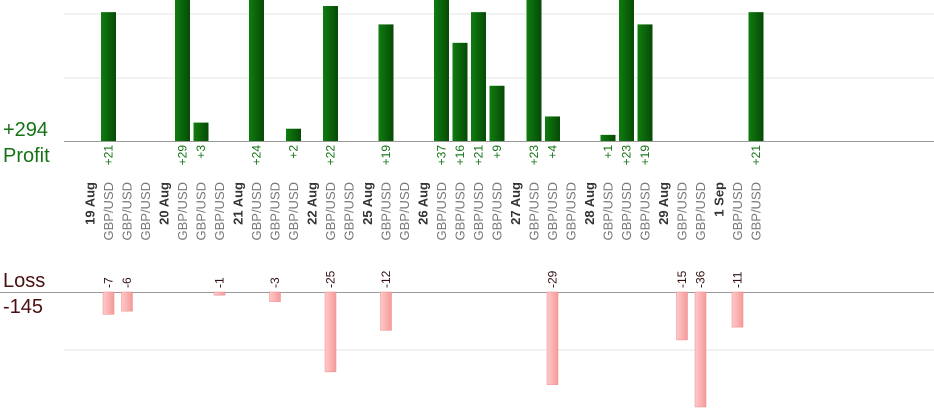 This screenshot has height=420, width=934. I want to click on date-label: 19 Aug, so click(90, 203).